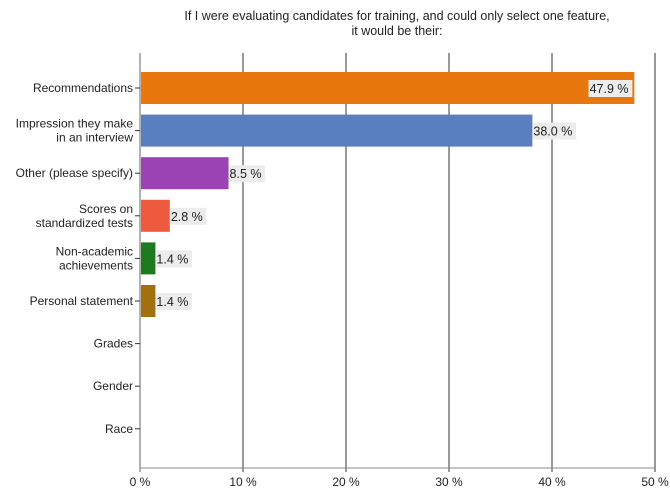 The image size is (670, 498). What do you see at coordinates (243, 482) in the screenshot?
I see `x-tick-label: 10 %` at bounding box center [243, 482].